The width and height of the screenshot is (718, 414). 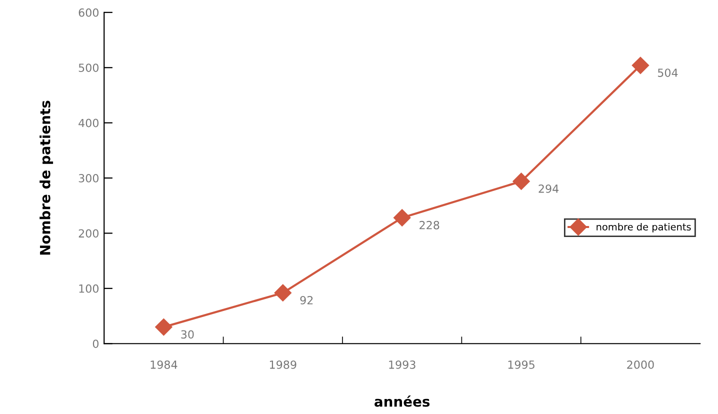 I want to click on y-tick-label: 200, so click(x=88, y=233).